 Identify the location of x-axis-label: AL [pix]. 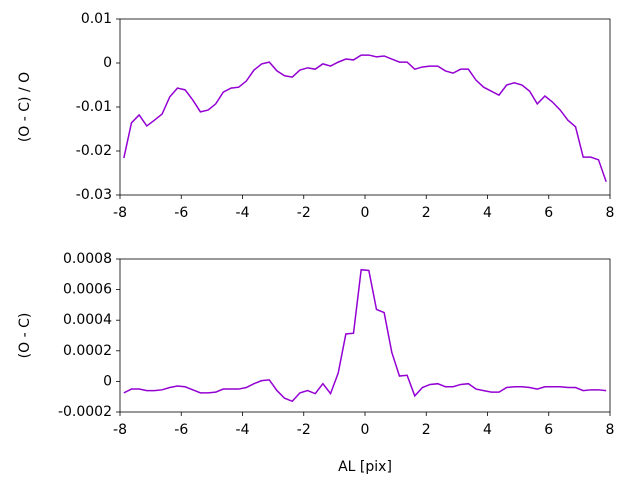
(365, 467).